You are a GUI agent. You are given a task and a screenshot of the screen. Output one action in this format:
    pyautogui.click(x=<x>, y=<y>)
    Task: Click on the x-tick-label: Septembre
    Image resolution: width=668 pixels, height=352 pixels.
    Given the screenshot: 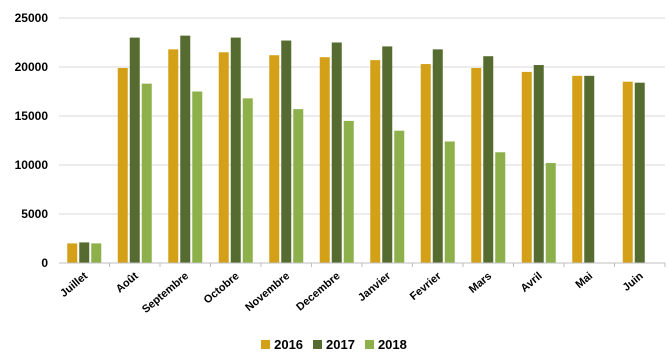 What is the action you would take?
    pyautogui.click(x=165, y=293)
    